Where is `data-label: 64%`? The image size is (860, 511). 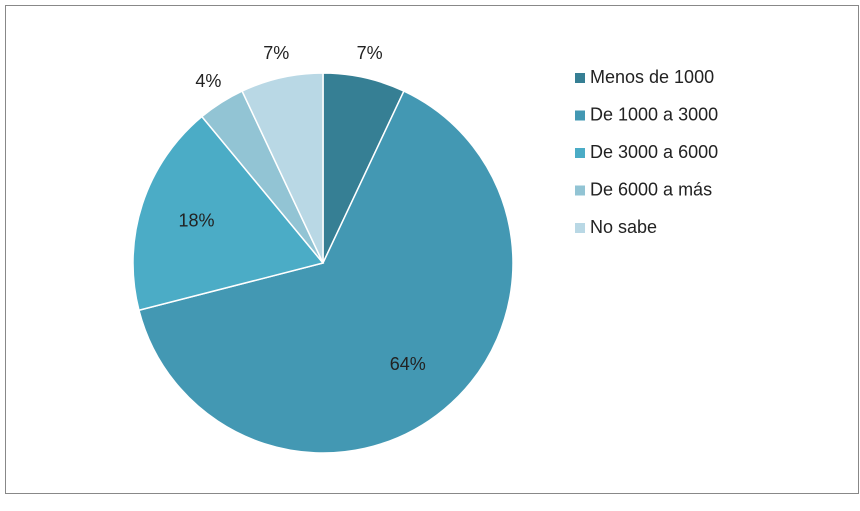
data-label: 64% is located at coordinates (408, 364).